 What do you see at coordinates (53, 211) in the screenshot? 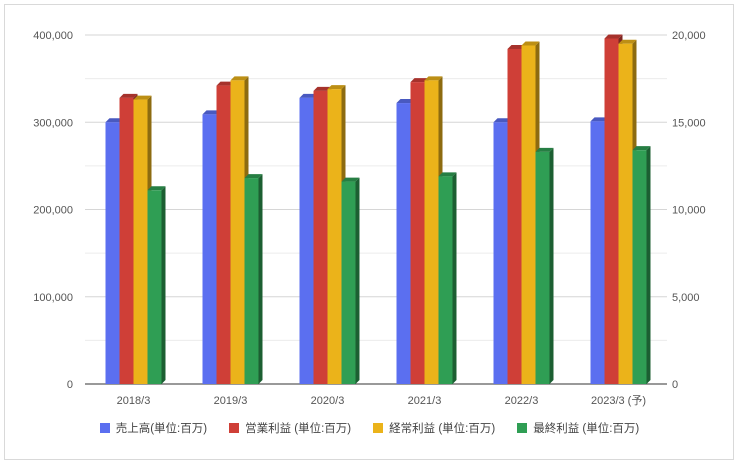
I see `left-tick-label: 200,000` at bounding box center [53, 211].